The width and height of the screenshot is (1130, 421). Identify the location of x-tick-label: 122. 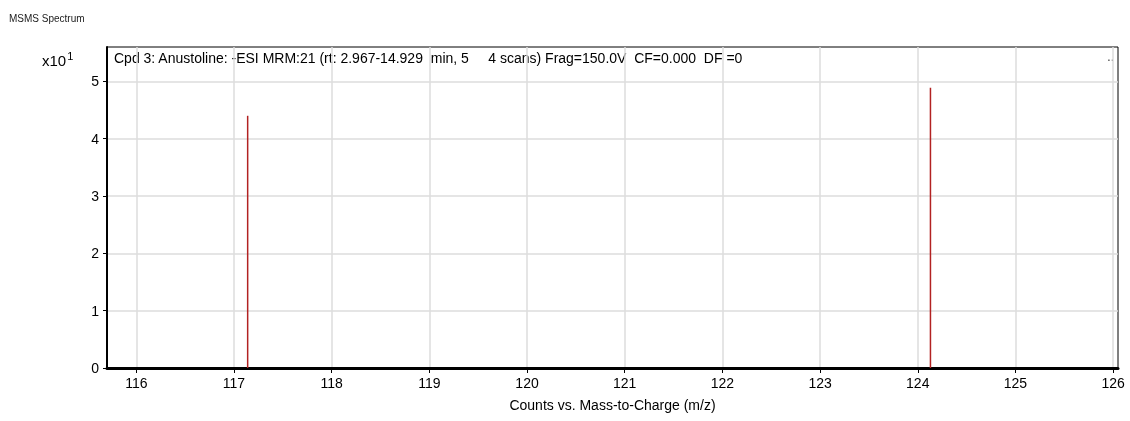
(722, 383).